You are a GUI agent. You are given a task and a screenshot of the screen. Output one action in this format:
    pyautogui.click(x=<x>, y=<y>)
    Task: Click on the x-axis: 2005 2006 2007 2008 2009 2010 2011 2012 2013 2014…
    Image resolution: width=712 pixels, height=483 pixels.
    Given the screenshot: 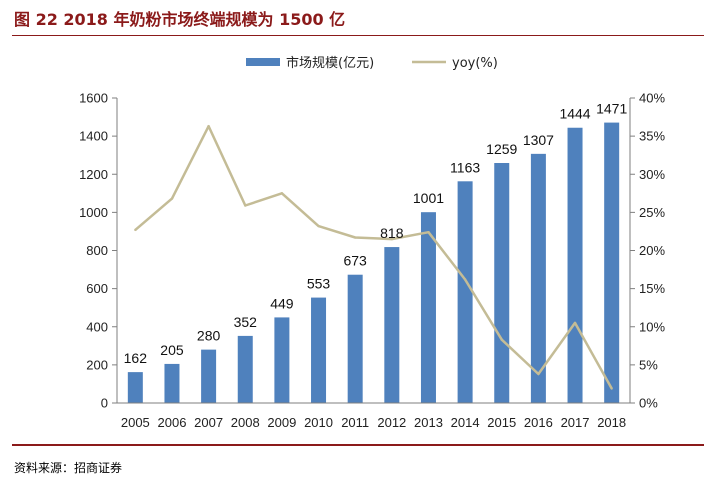 What is the action you would take?
    pyautogui.click(x=373, y=416)
    